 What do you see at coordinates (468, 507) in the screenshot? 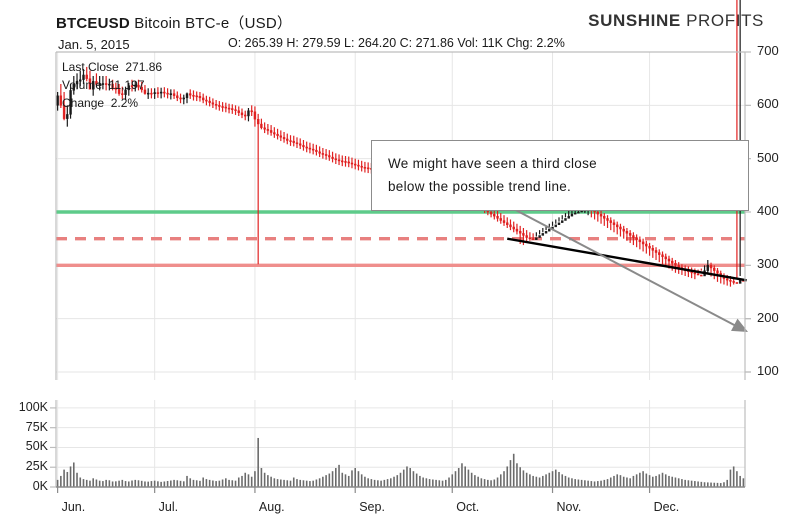
I see `time-axis-tick: Oct.` at bounding box center [468, 507].